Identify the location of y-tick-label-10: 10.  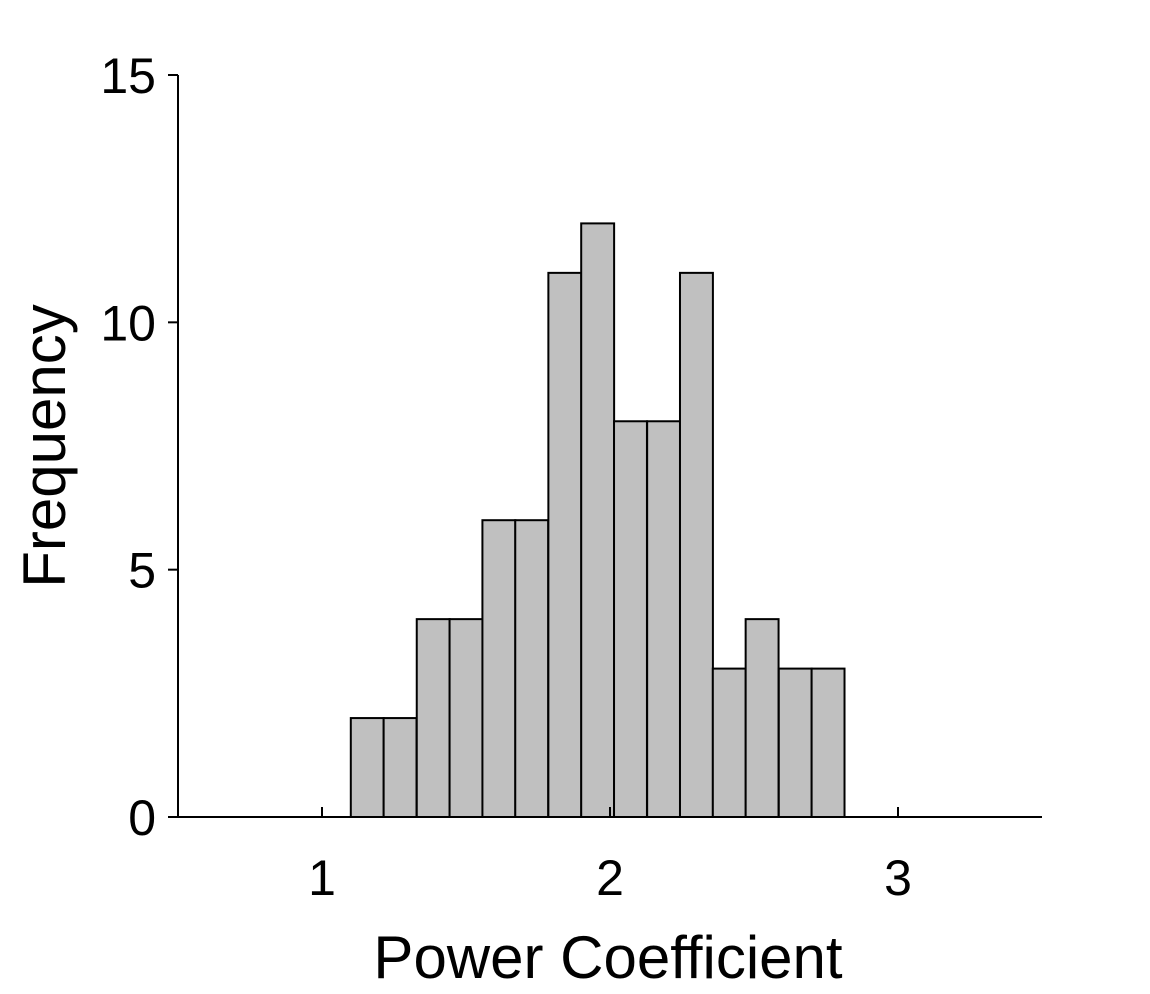
(128, 323).